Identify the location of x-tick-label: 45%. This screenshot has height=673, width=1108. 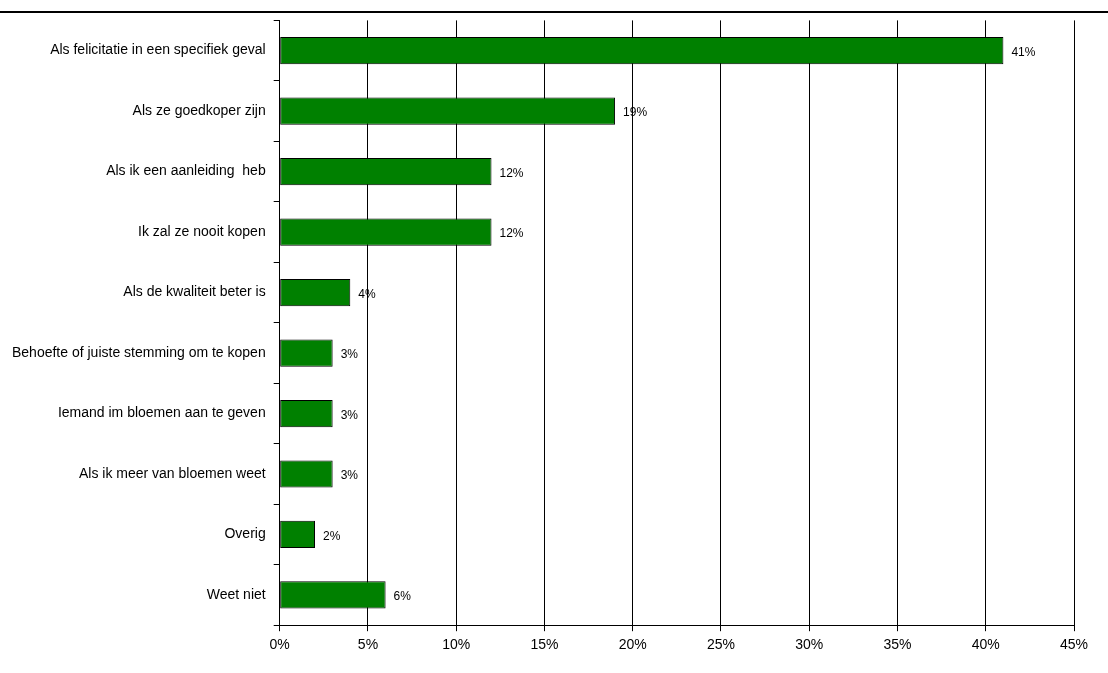
(1074, 644).